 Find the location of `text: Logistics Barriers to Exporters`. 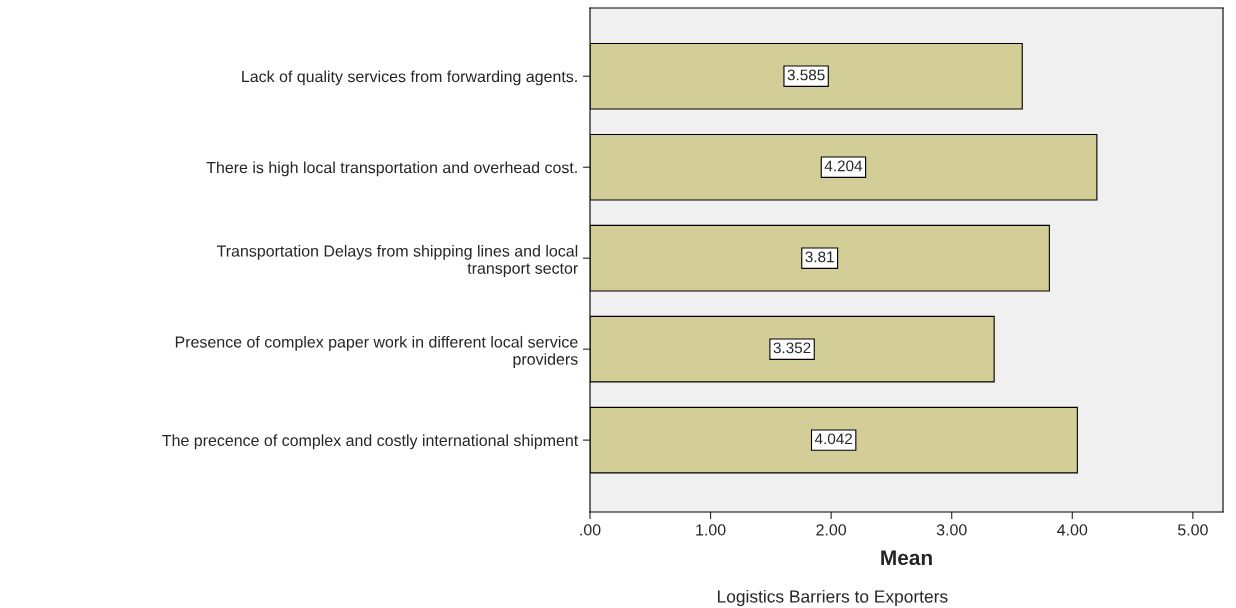

text: Logistics Barriers to Exporters is located at coordinates (832, 598).